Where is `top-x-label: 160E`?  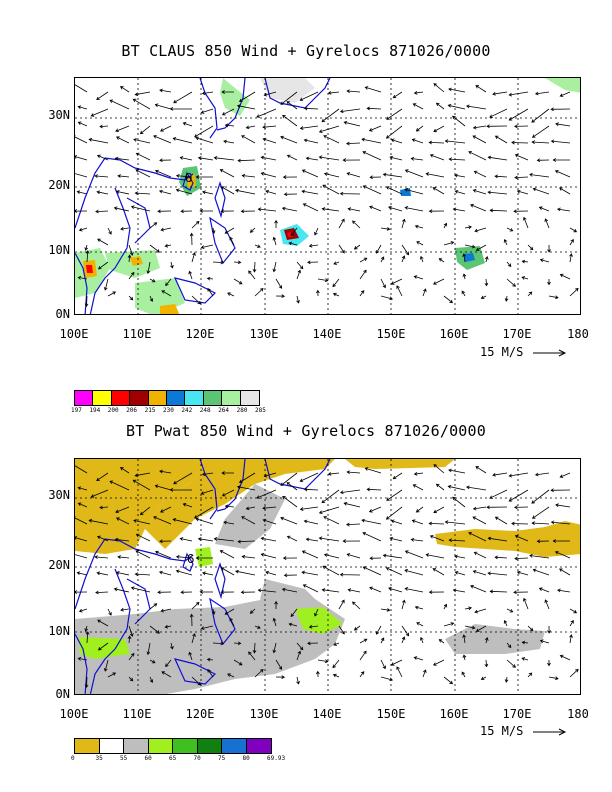
top-x-label: 160E is located at coordinates (454, 334).